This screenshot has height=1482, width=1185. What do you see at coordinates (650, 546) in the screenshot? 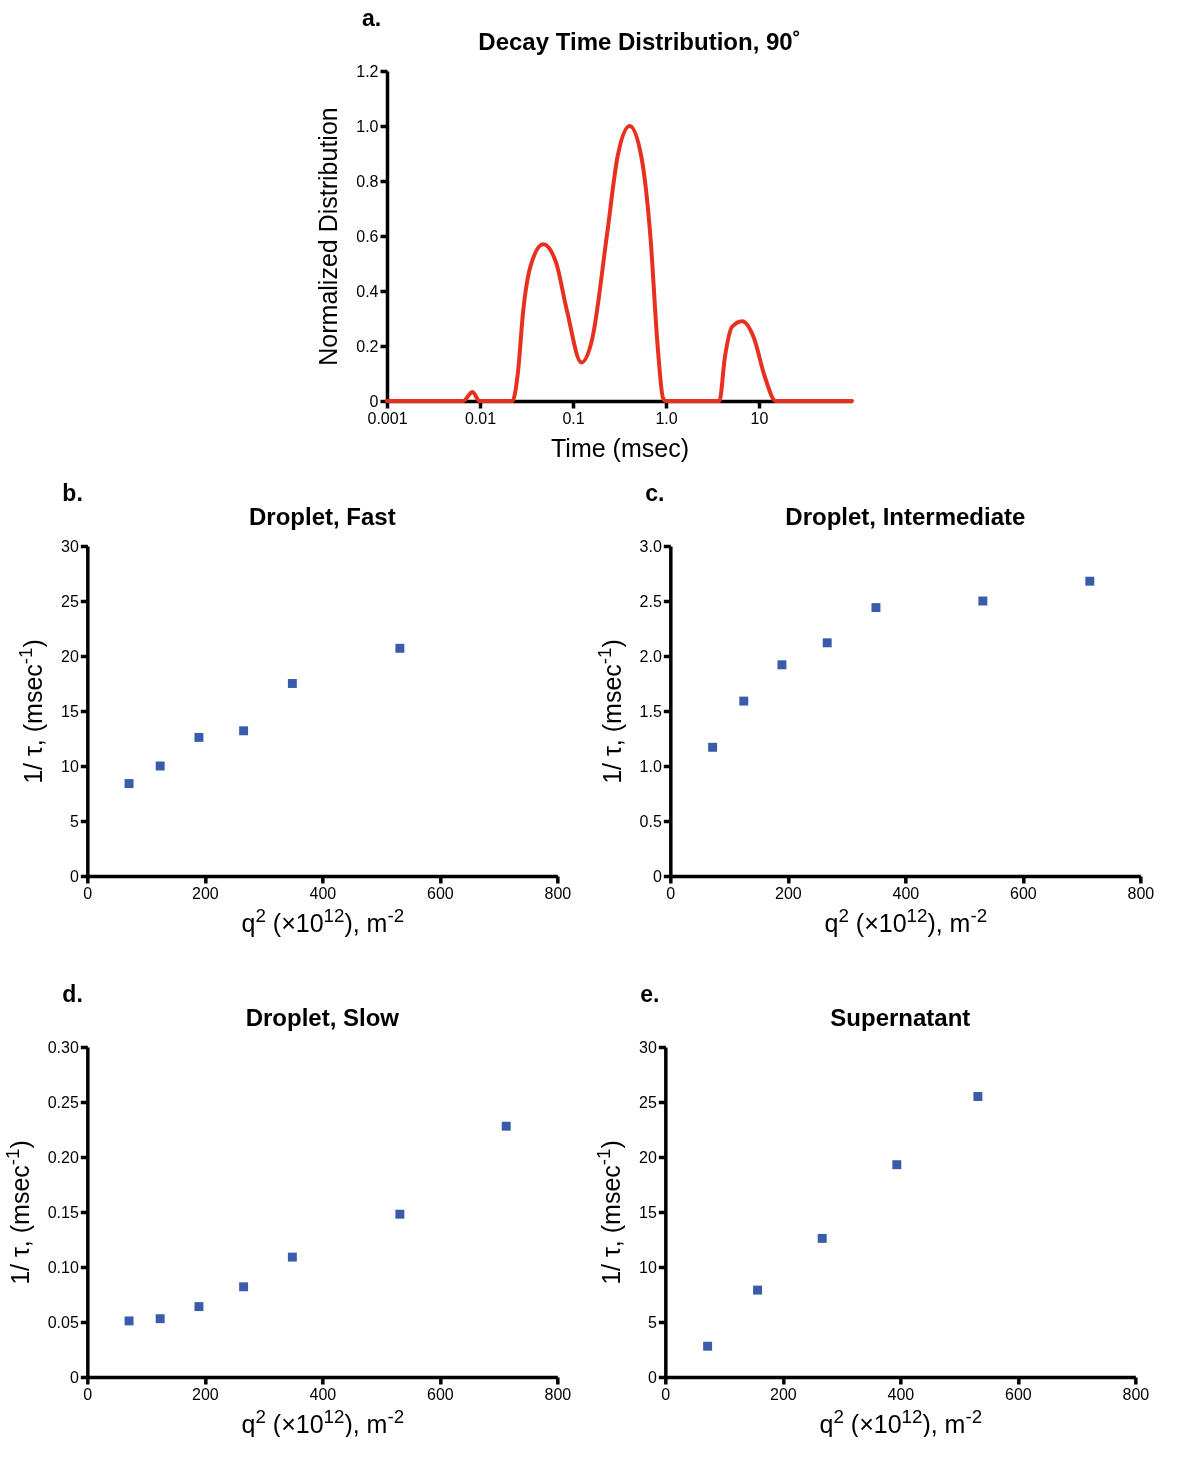
I see `y-tick-label: 3.0` at bounding box center [650, 546].